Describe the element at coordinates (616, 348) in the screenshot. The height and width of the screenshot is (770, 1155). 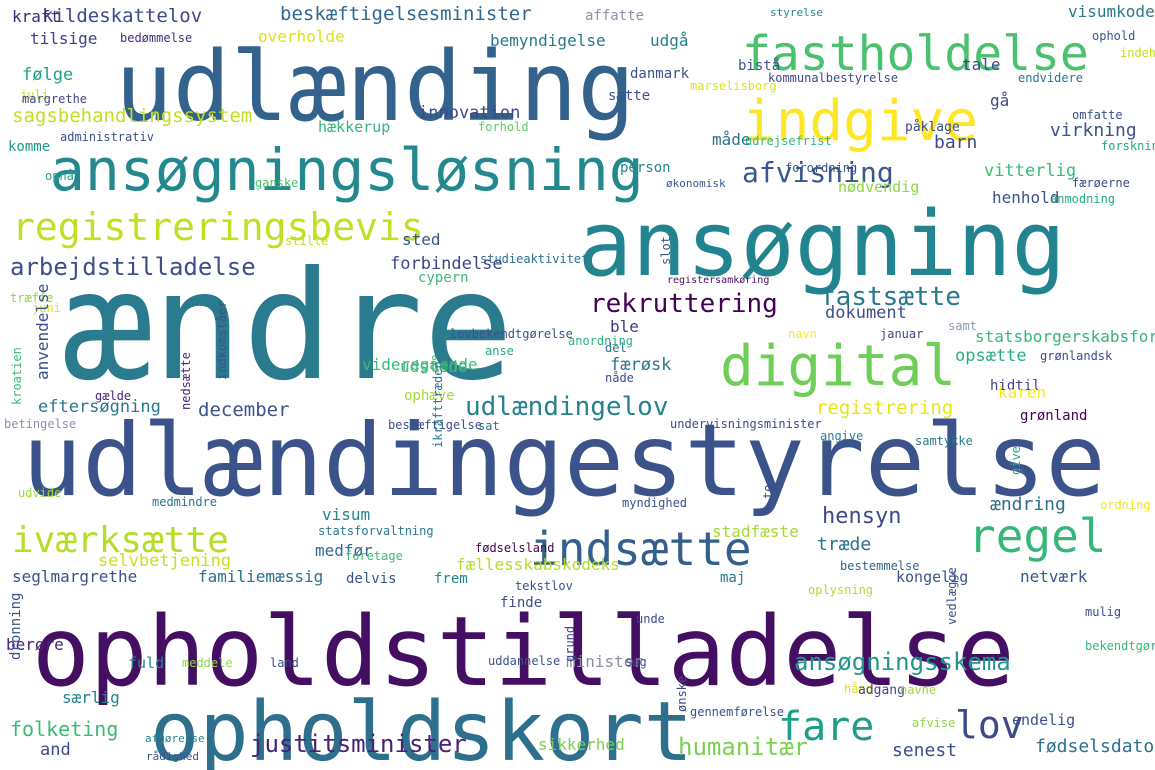
I see `word-70: del` at that location.